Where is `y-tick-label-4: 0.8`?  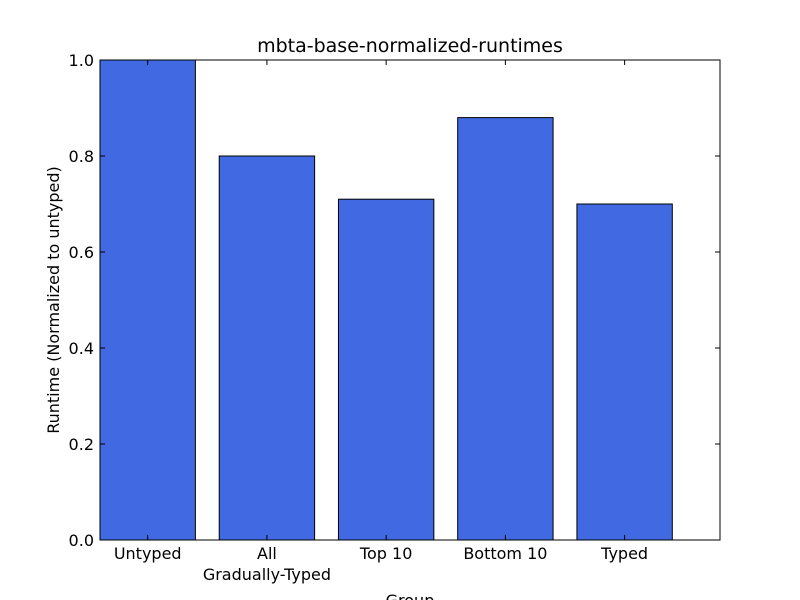 y-tick-label-4: 0.8 is located at coordinates (81, 156).